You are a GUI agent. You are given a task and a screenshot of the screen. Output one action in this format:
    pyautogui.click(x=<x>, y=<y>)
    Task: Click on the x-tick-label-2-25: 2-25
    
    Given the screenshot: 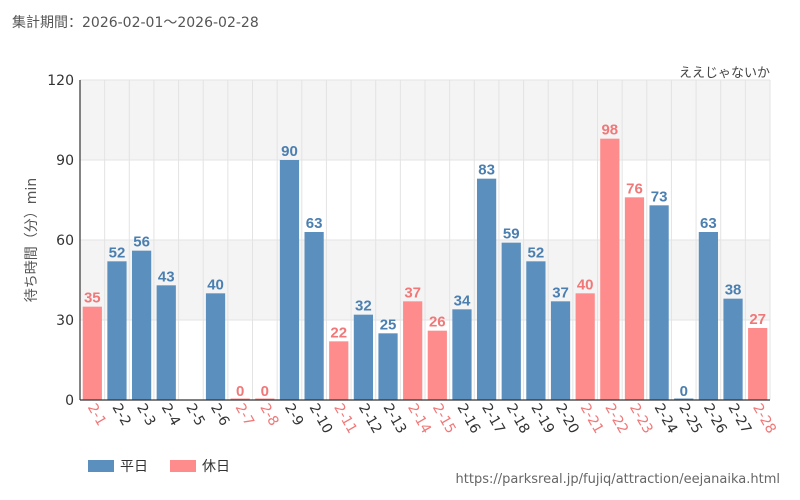 What is the action you would take?
    pyautogui.click(x=690, y=419)
    